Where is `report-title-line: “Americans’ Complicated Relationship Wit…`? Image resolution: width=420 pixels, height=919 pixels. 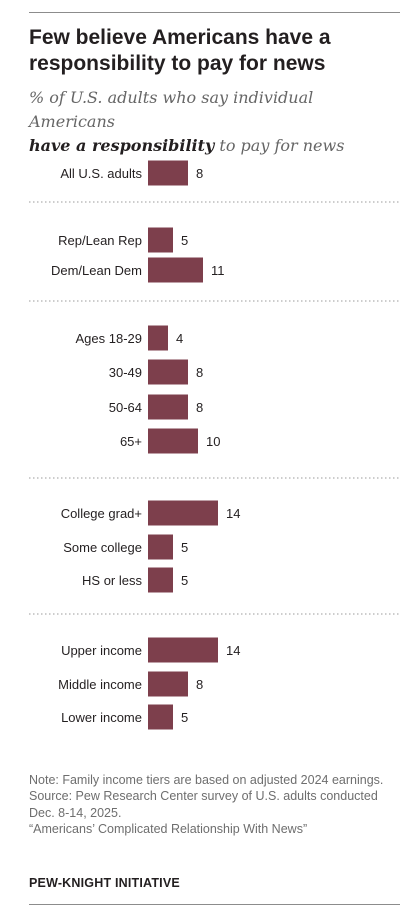
report-title-line: “Americans’ Complicated Relationship Wit… is located at coordinates (168, 828).